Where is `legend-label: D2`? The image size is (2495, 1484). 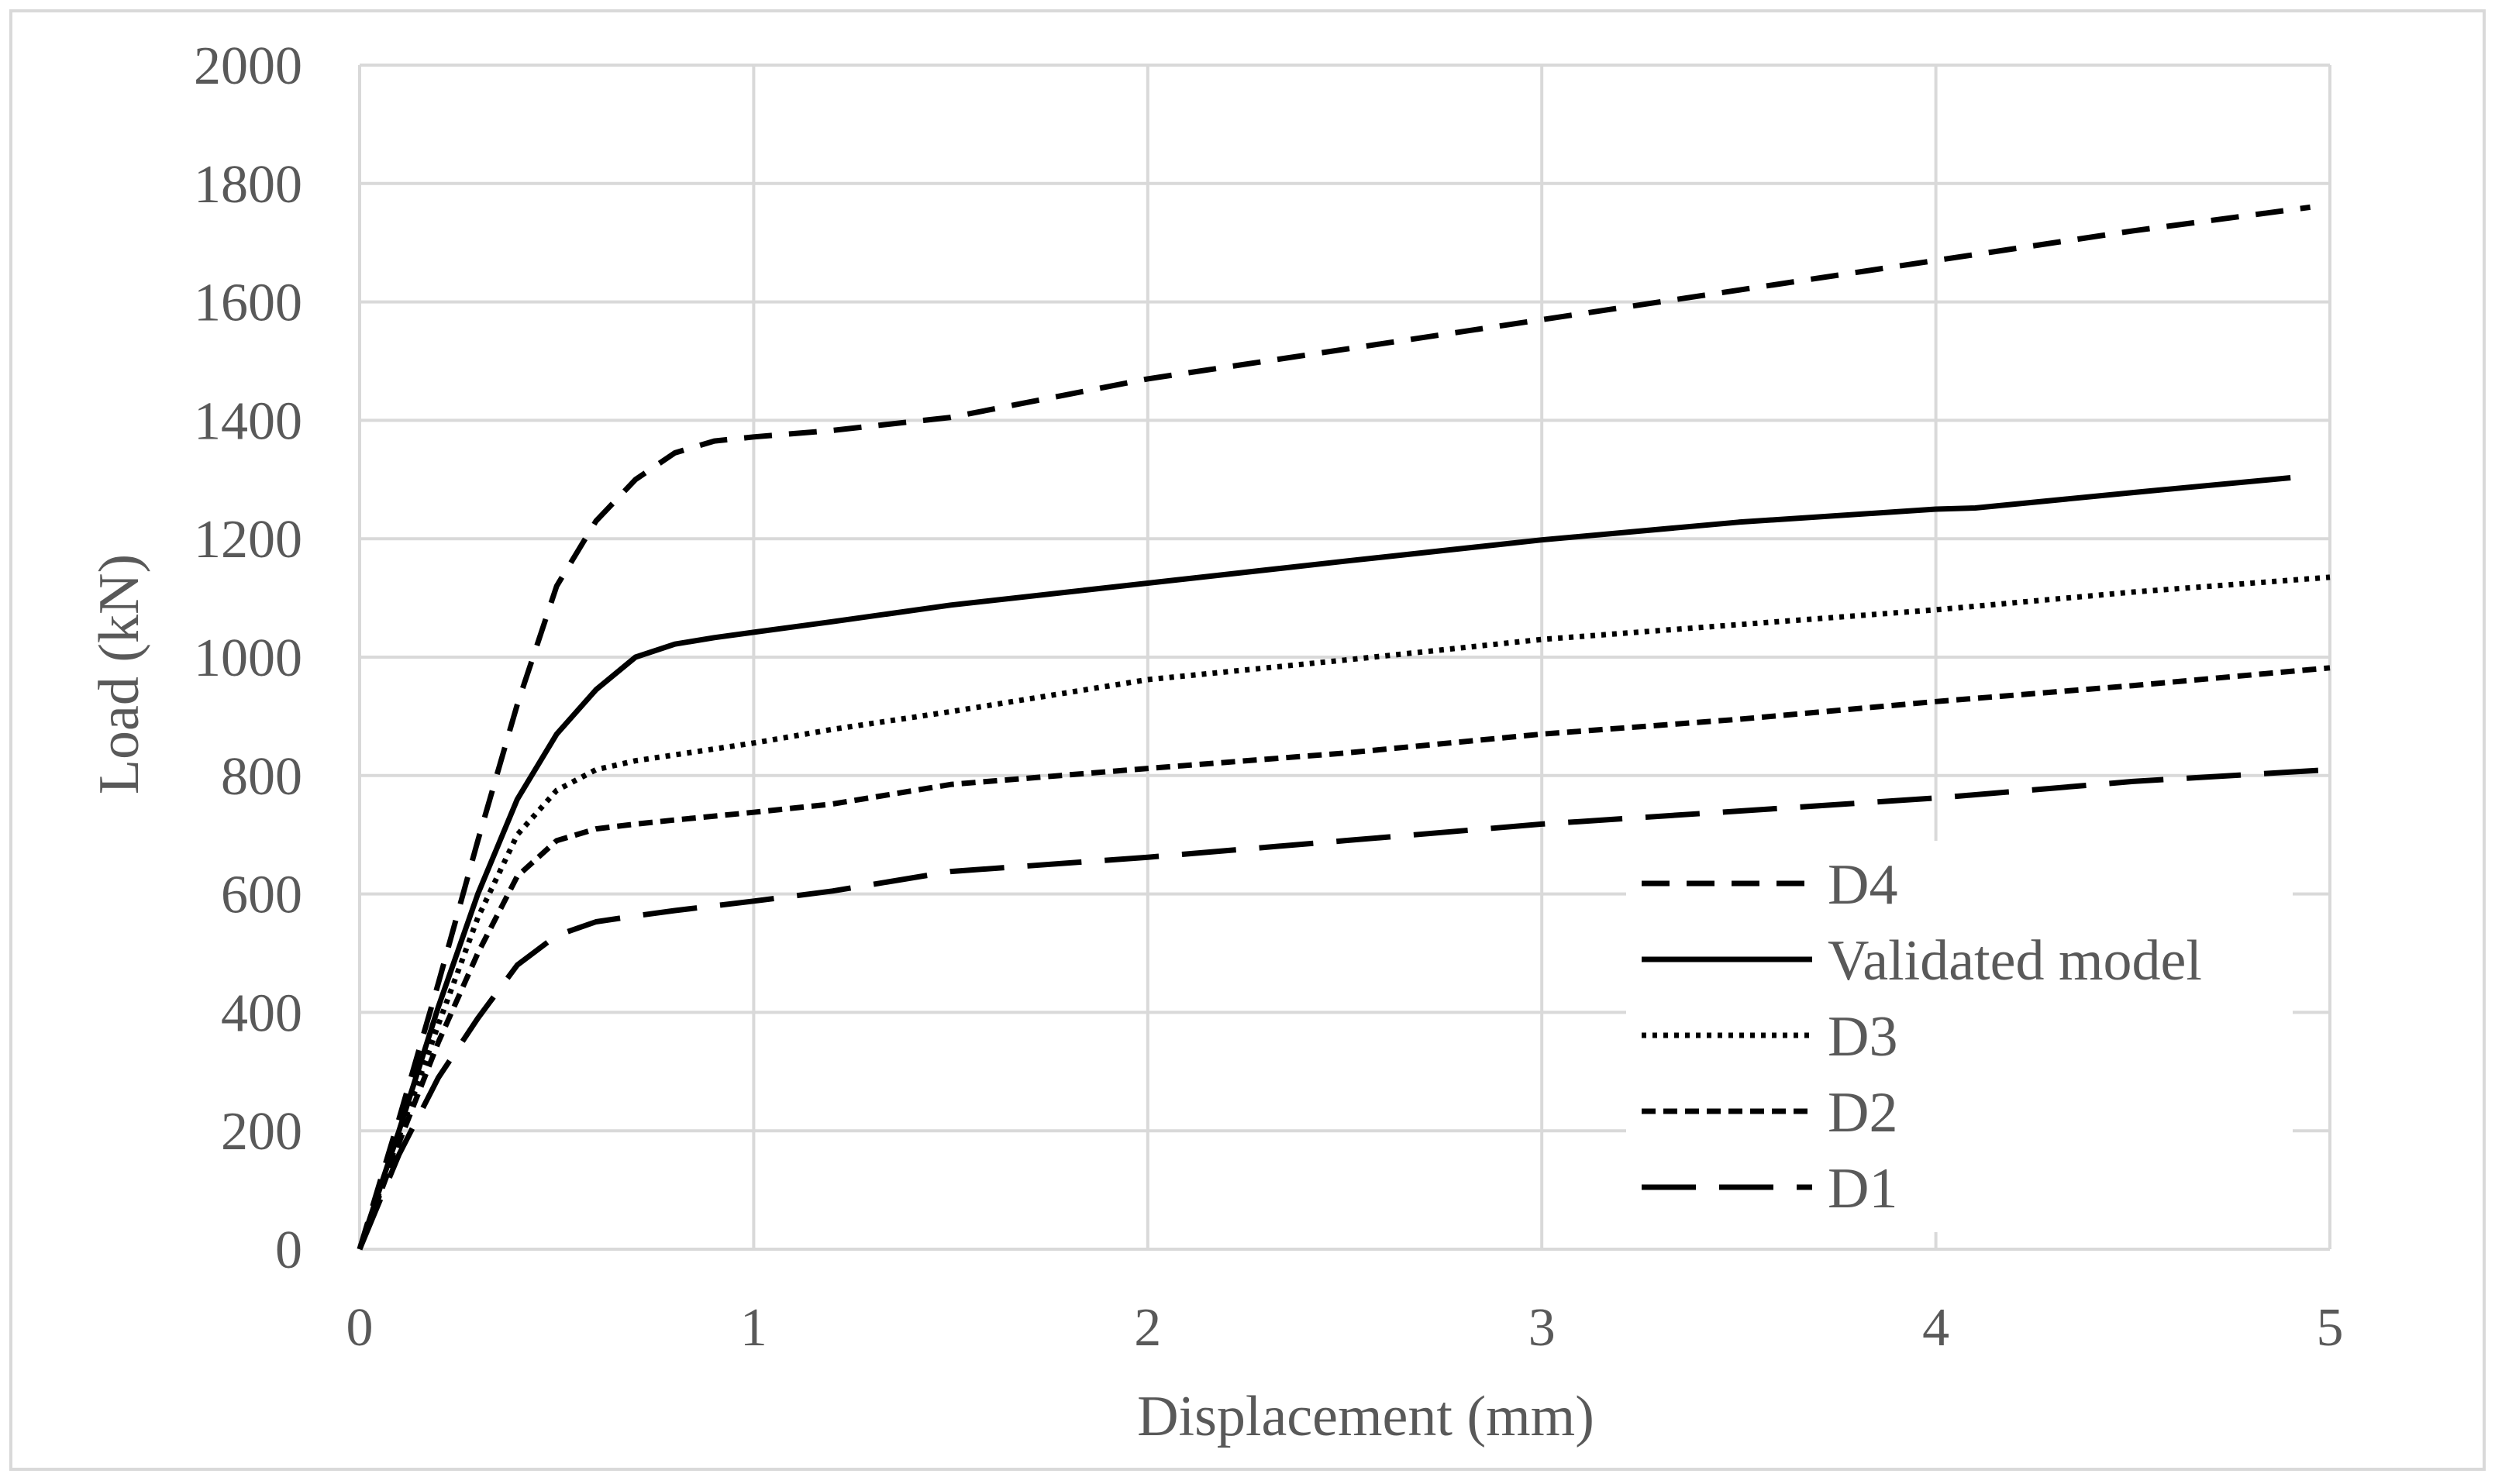
legend-label: D2 is located at coordinates (1862, 1113).